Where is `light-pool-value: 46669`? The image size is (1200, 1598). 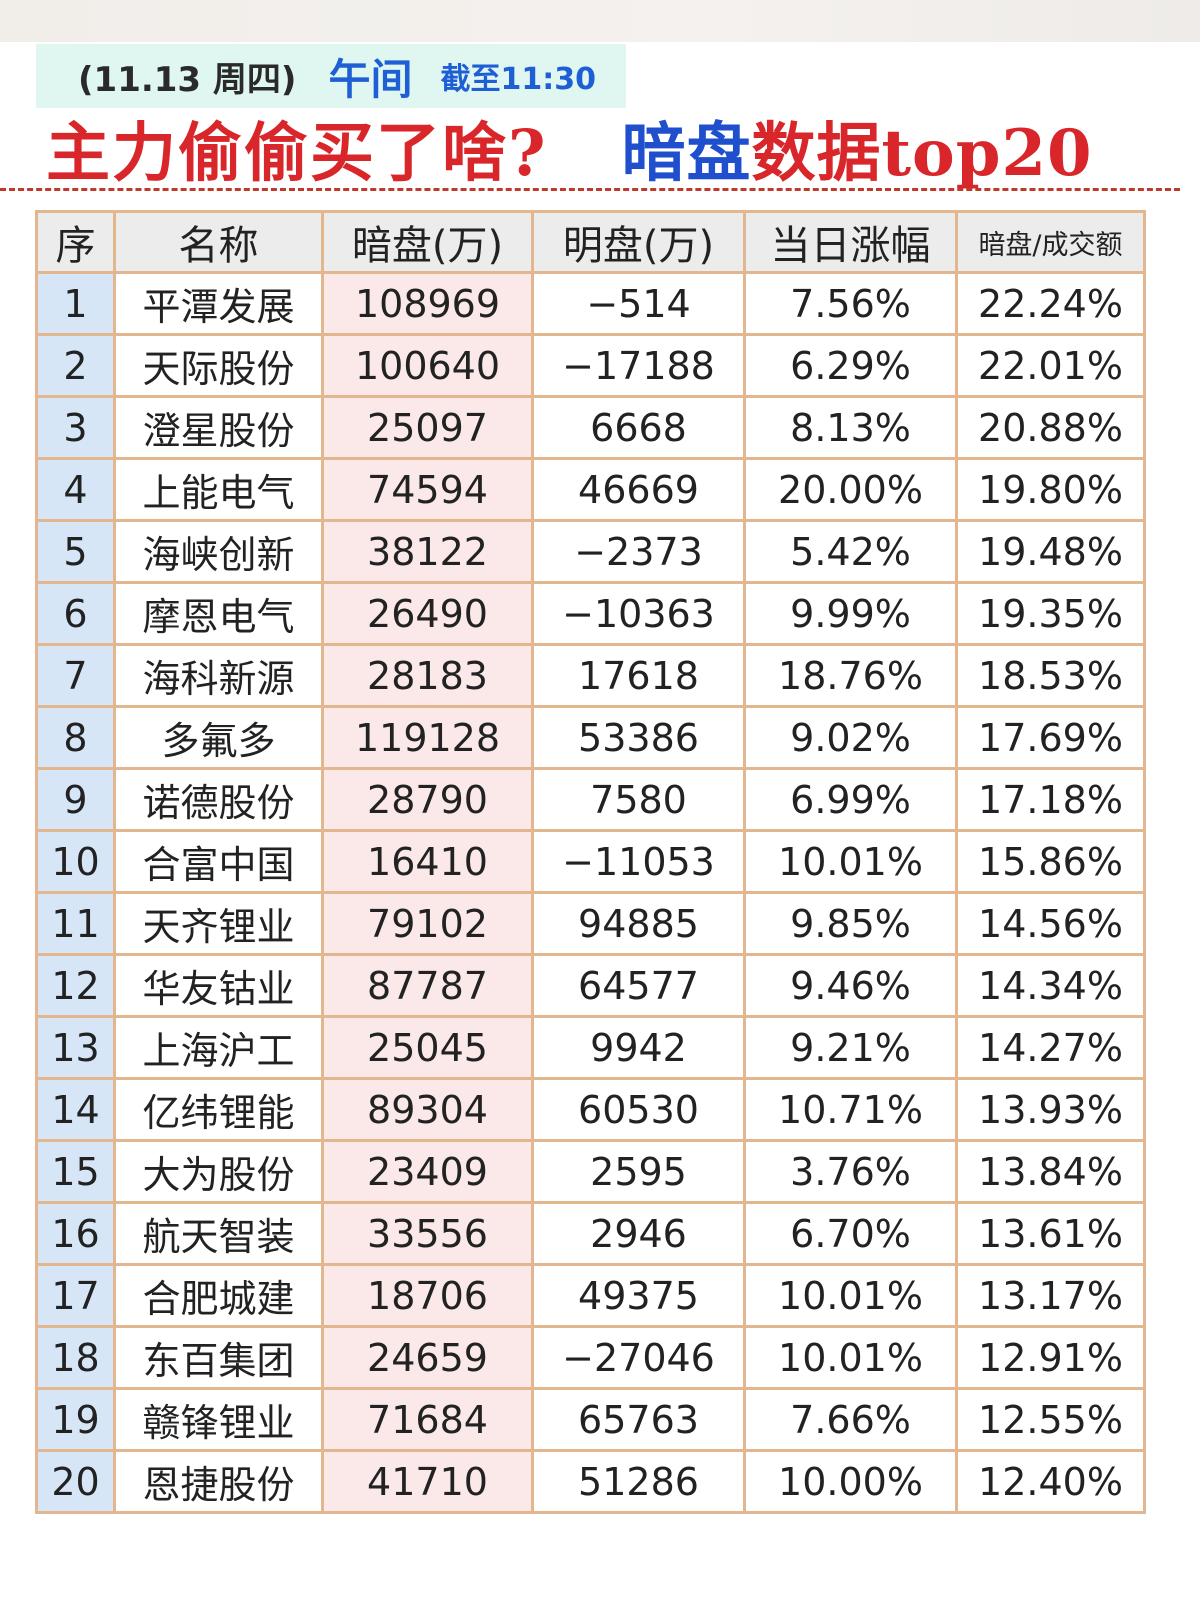 light-pool-value: 46669 is located at coordinates (638, 489).